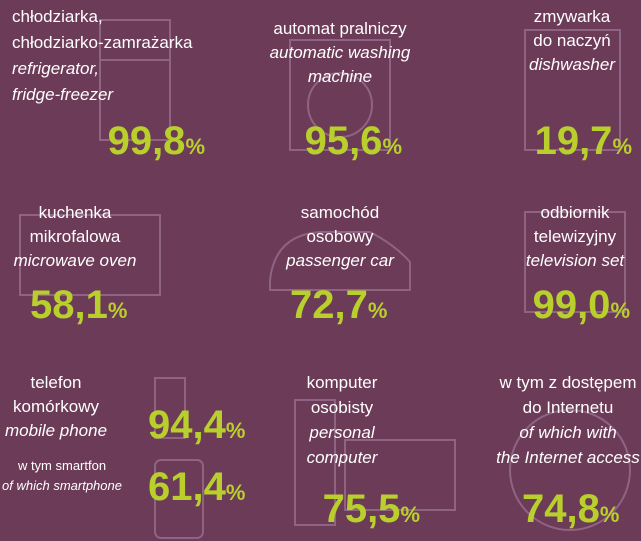  Describe the element at coordinates (572, 305) in the screenshot. I see `value-number: 99,0` at that location.